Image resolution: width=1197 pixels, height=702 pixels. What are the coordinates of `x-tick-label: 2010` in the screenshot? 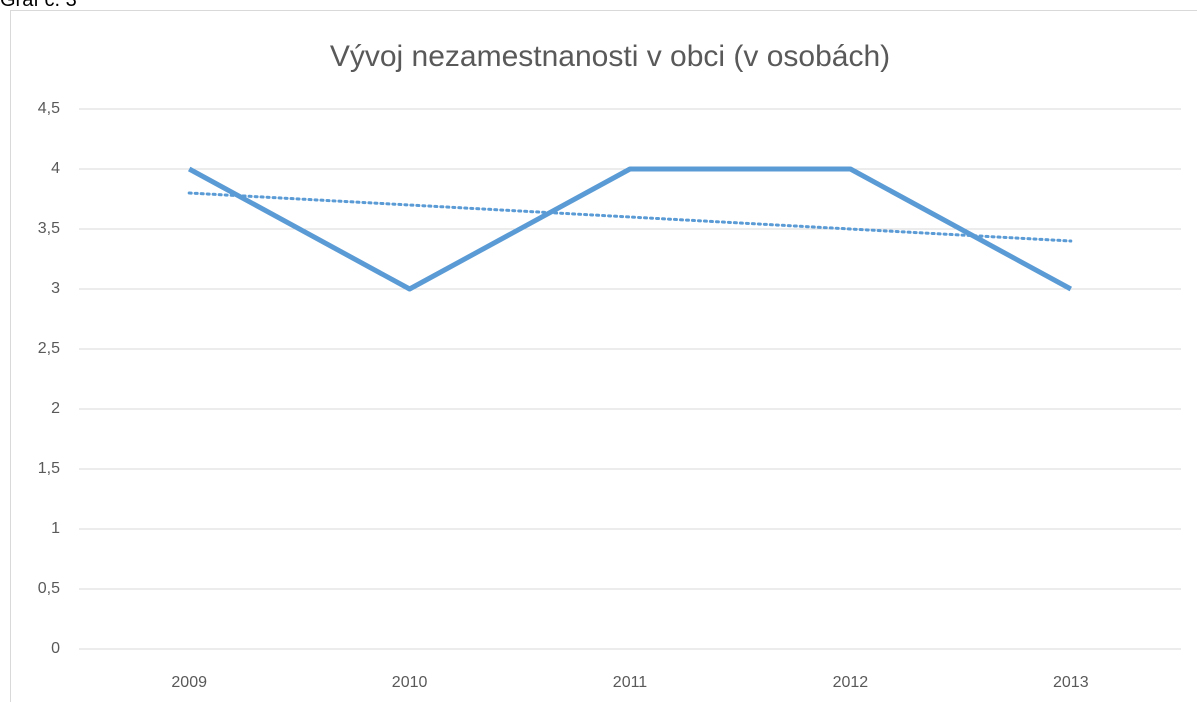 It's located at (410, 682).